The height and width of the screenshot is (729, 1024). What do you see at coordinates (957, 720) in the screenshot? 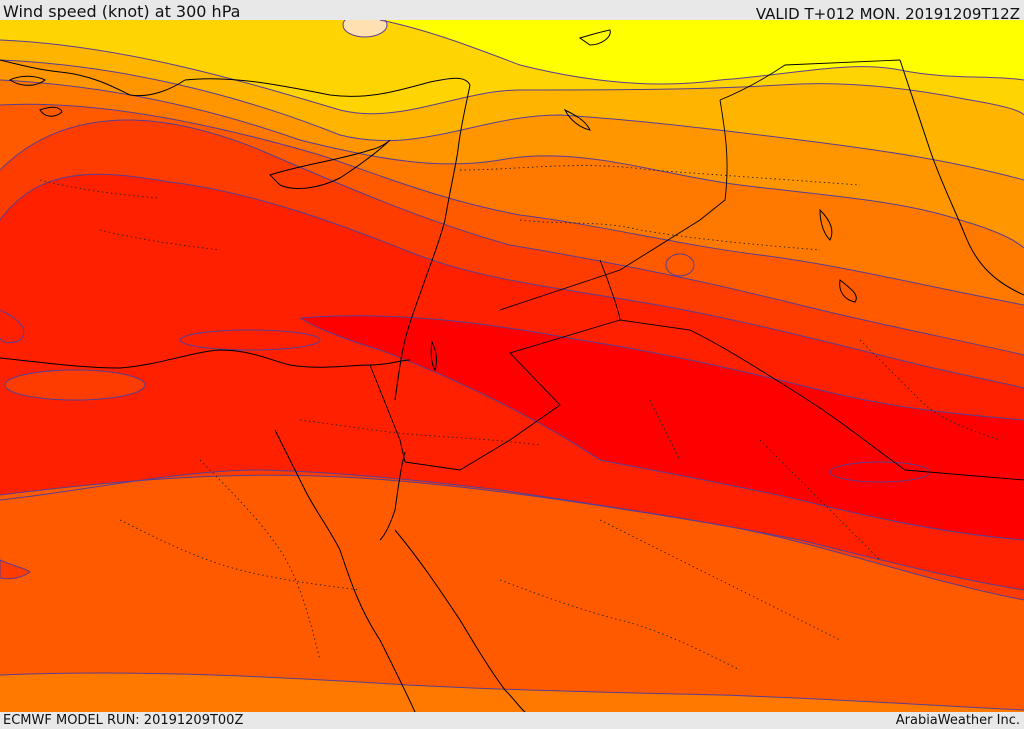
I see `credit: ArabiaWeather Inc.` at bounding box center [957, 720].